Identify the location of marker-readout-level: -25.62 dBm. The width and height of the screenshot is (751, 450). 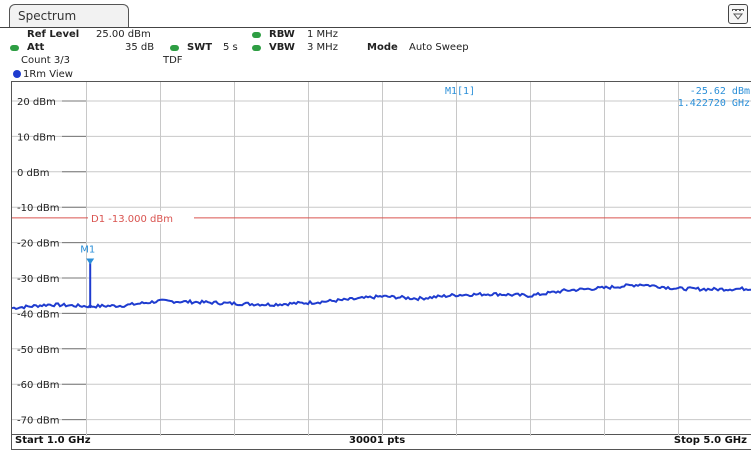
(720, 91).